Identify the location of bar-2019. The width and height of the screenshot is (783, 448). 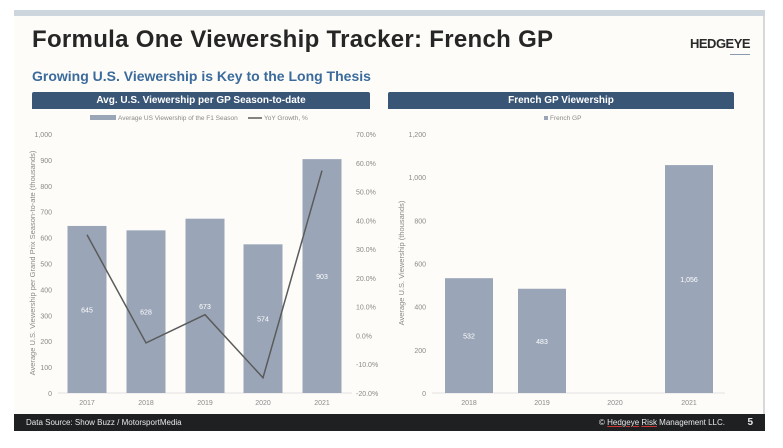
(205, 305).